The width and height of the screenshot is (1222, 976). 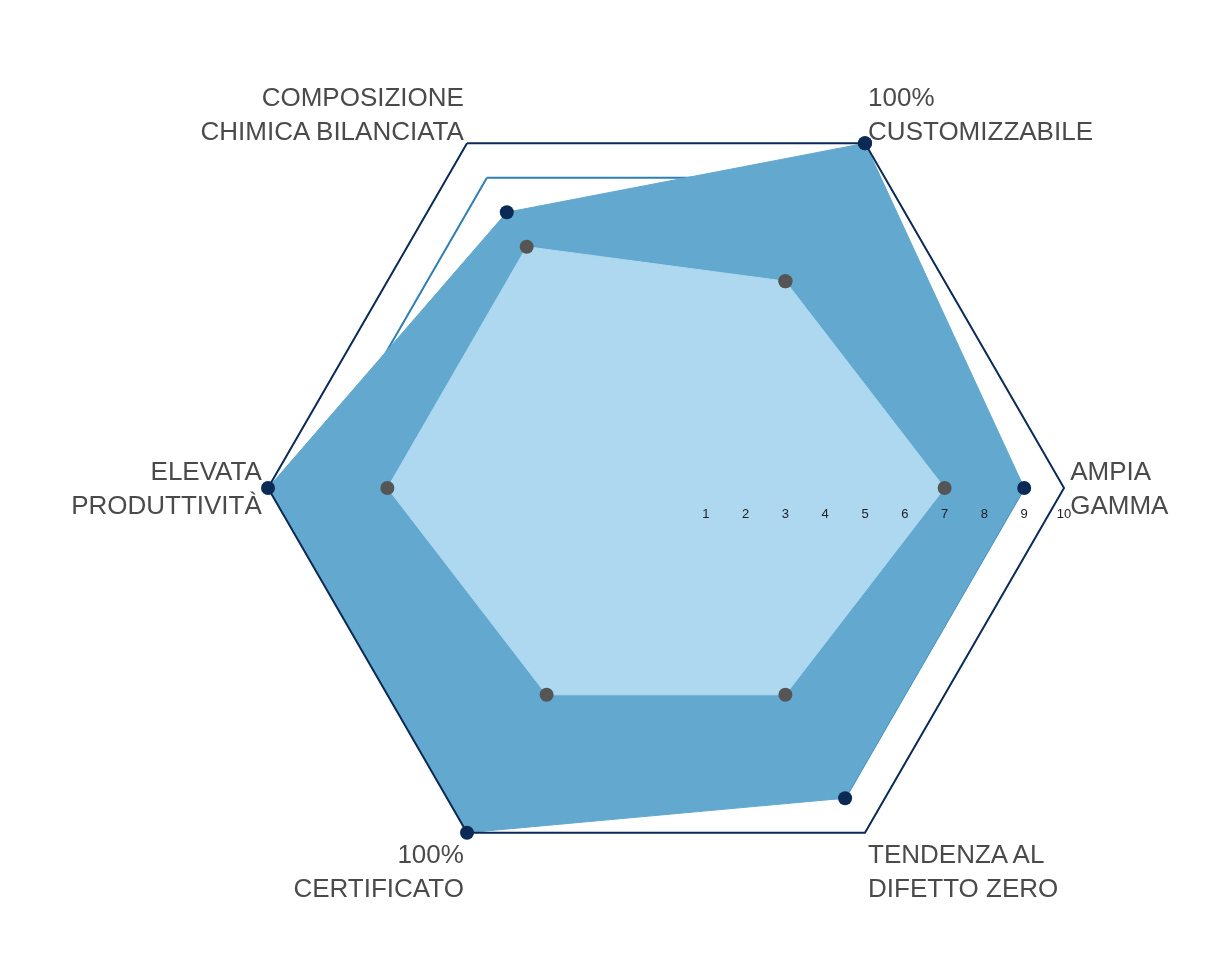 What do you see at coordinates (332, 114) in the screenshot?
I see `spoke-label: COMPOSIZIONE CHIMICA BILANCIATA` at bounding box center [332, 114].